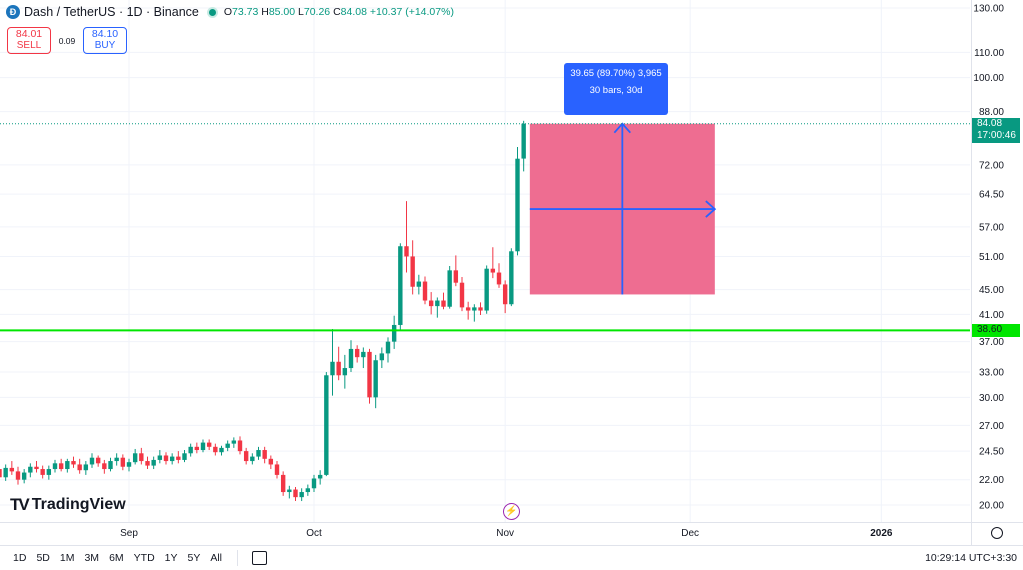 Image resolution: width=1023 pixels, height=570 pixels. I want to click on buy-button: 84.10 BUY, so click(105, 40).